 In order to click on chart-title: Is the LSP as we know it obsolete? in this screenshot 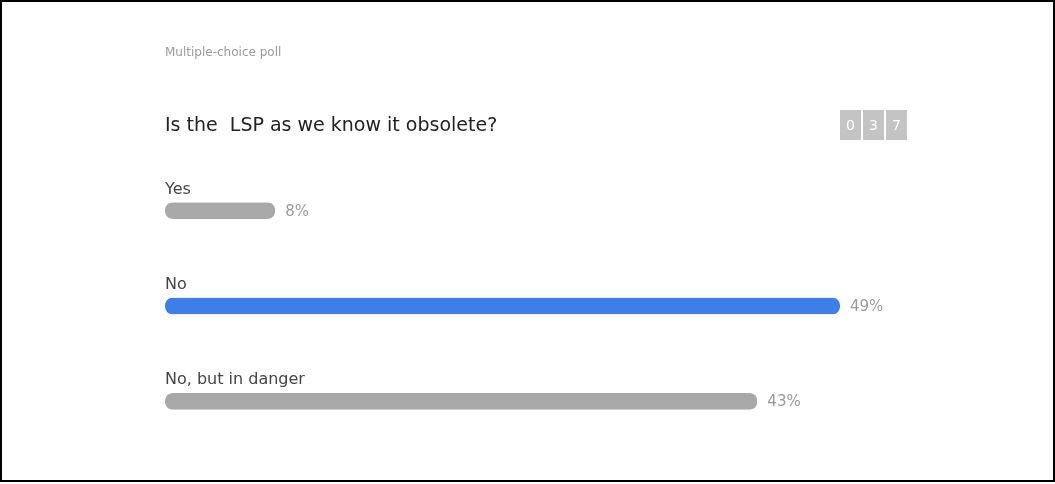, I will do `click(331, 124)`.